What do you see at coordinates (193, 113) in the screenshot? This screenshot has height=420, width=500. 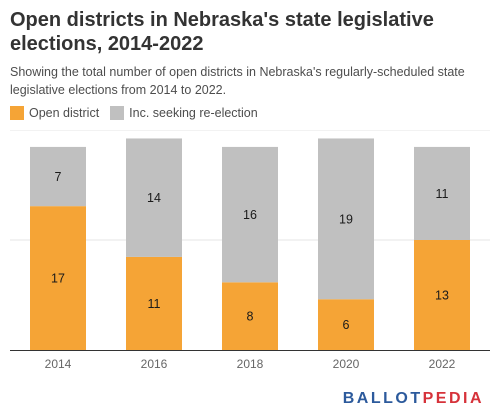 I see `legend-label-incumbent: Inc. seeking re-election` at bounding box center [193, 113].